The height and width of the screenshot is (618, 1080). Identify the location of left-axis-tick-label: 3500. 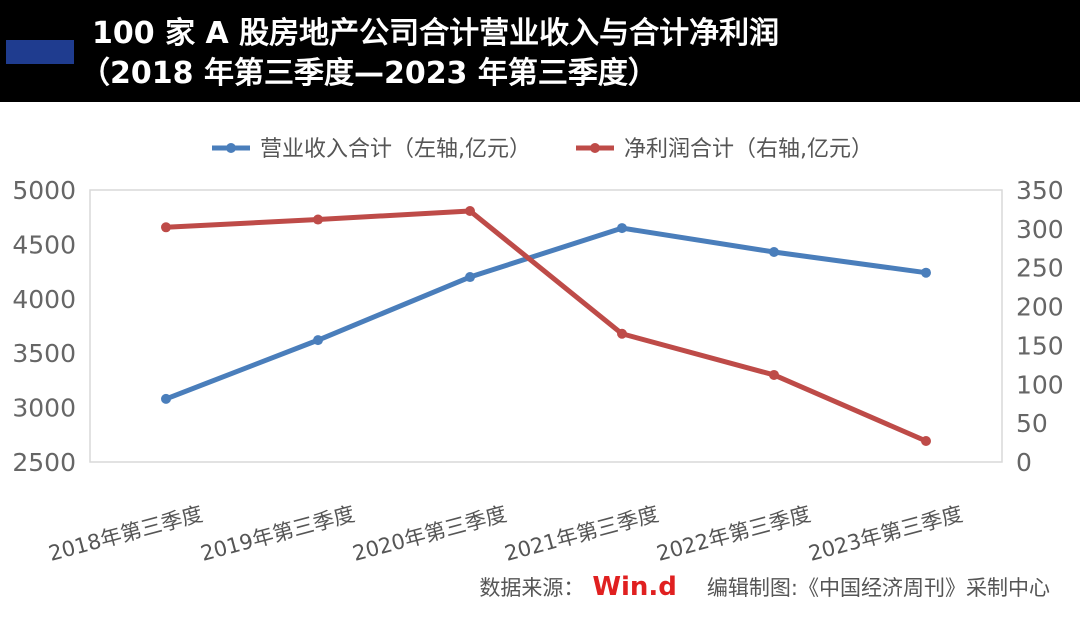
(44, 353).